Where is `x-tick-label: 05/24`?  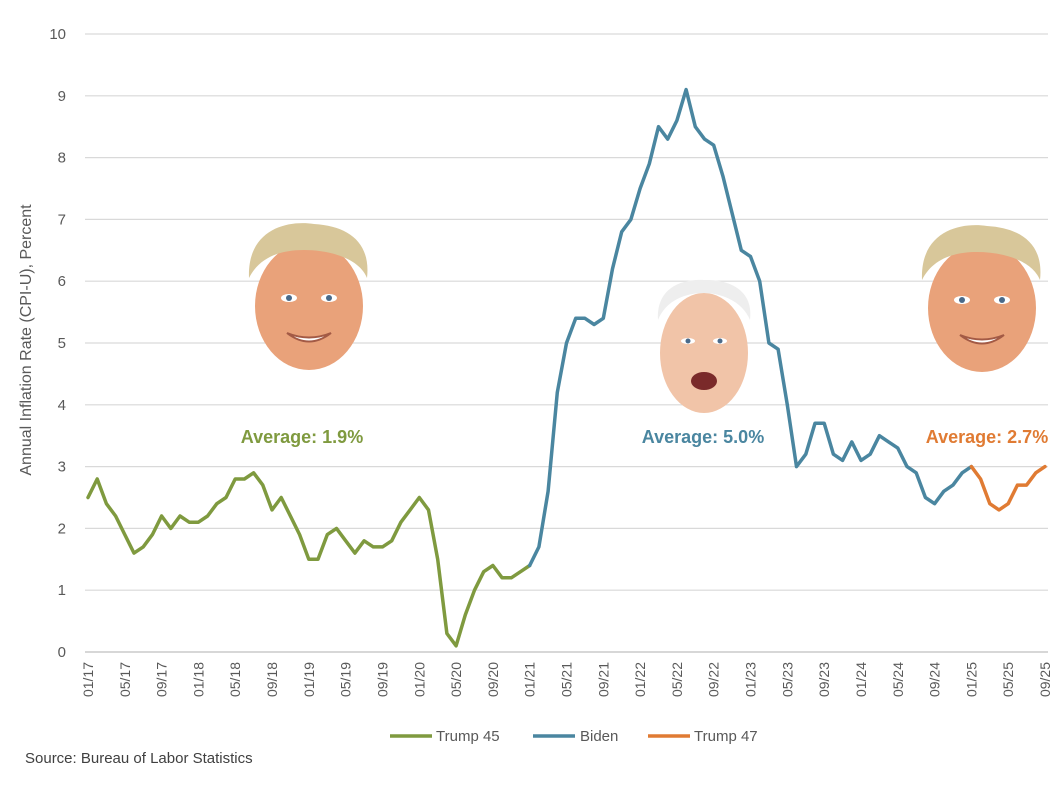 x-tick-label: 05/24 is located at coordinates (898, 679).